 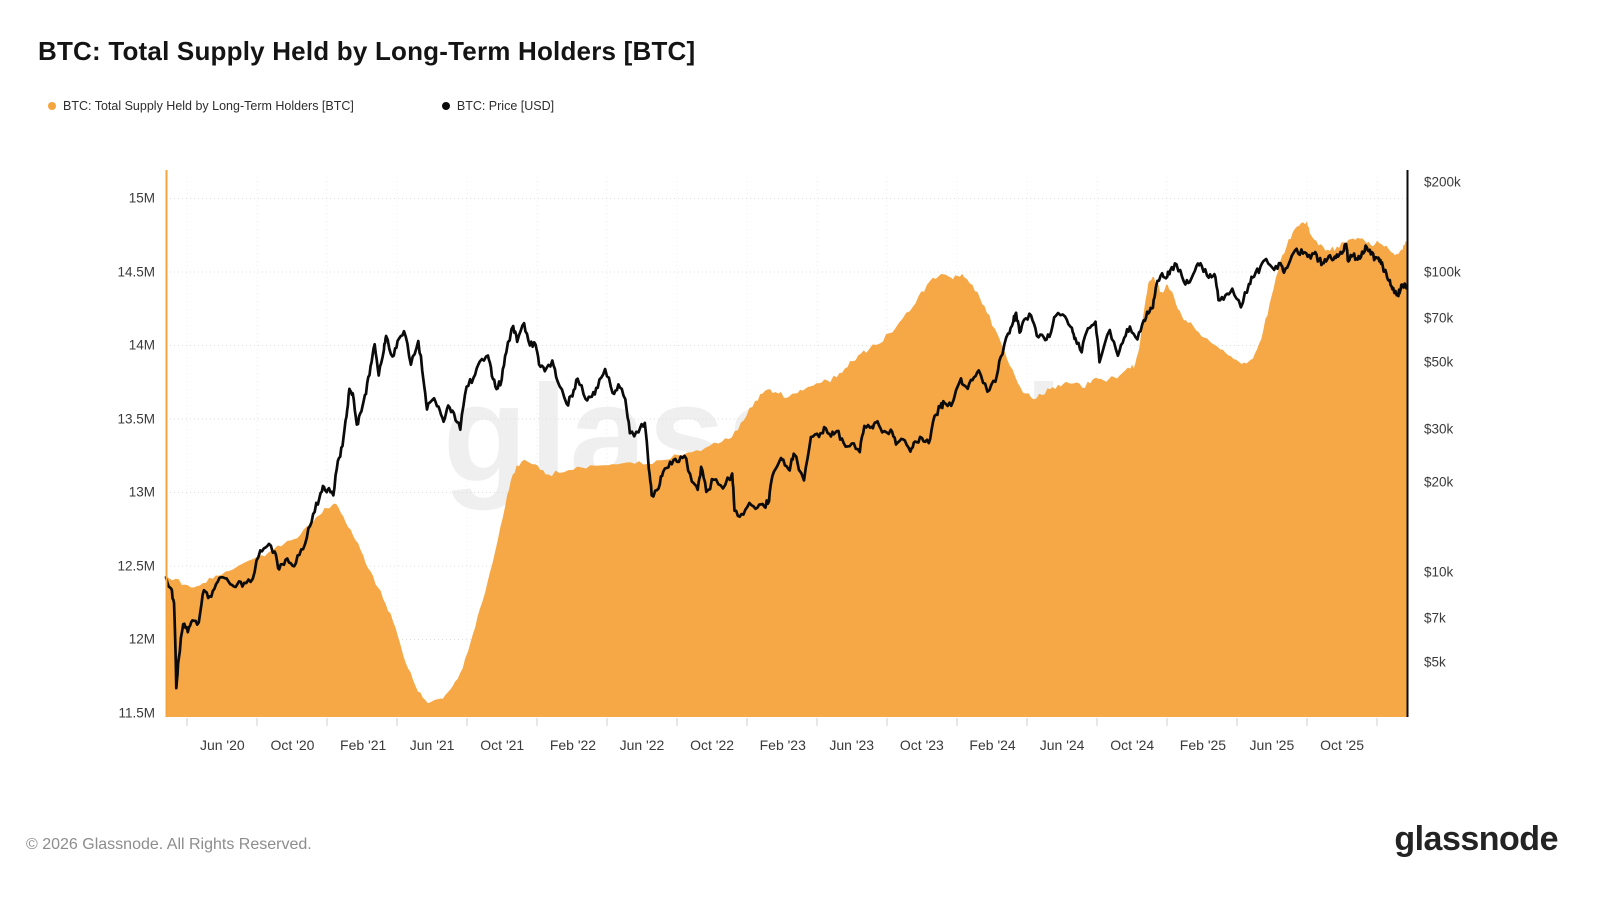 I want to click on x-tick-label: Feb '21, so click(x=363, y=745).